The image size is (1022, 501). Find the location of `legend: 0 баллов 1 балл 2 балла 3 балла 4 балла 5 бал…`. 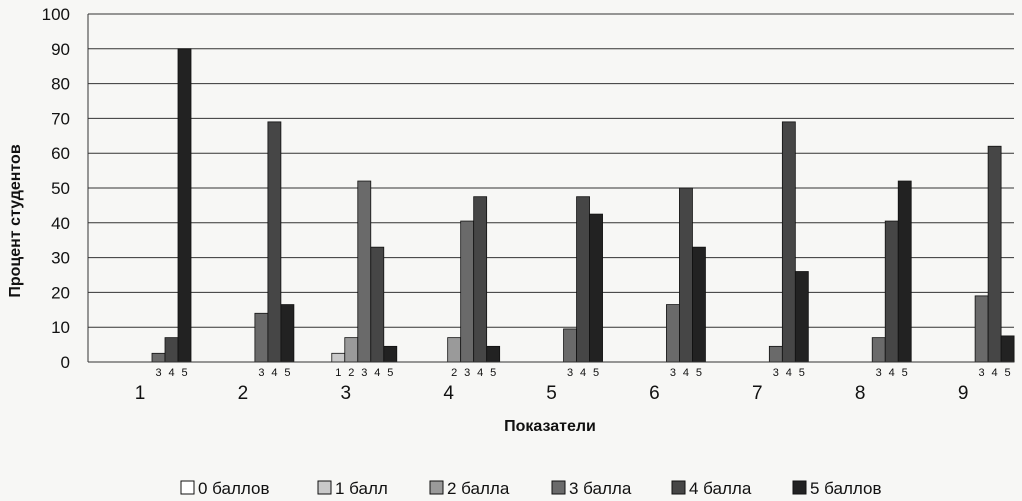

legend: 0 баллов 1 балл 2 балла 3 балла 4 балла 5 бал… is located at coordinates (531, 488).